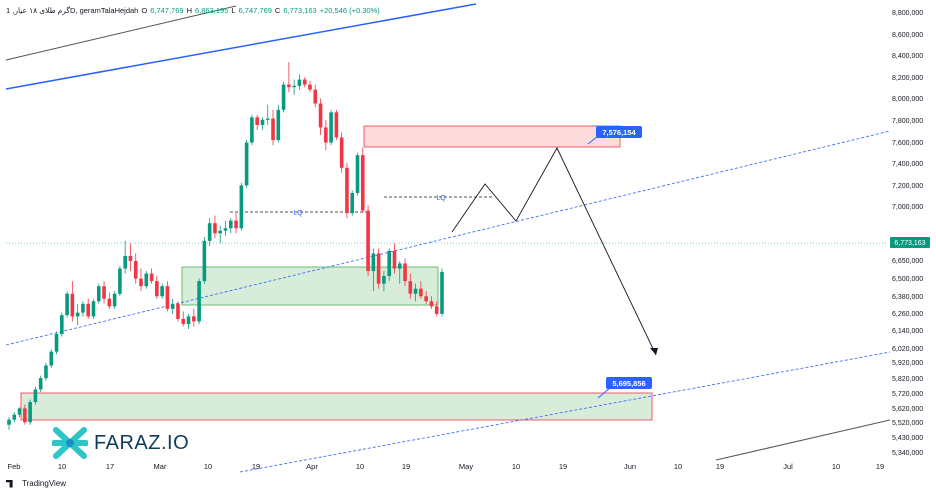 Image resolution: width=936 pixels, height=492 pixels. What do you see at coordinates (629, 383) in the screenshot?
I see `lower-target-badge` at bounding box center [629, 383].